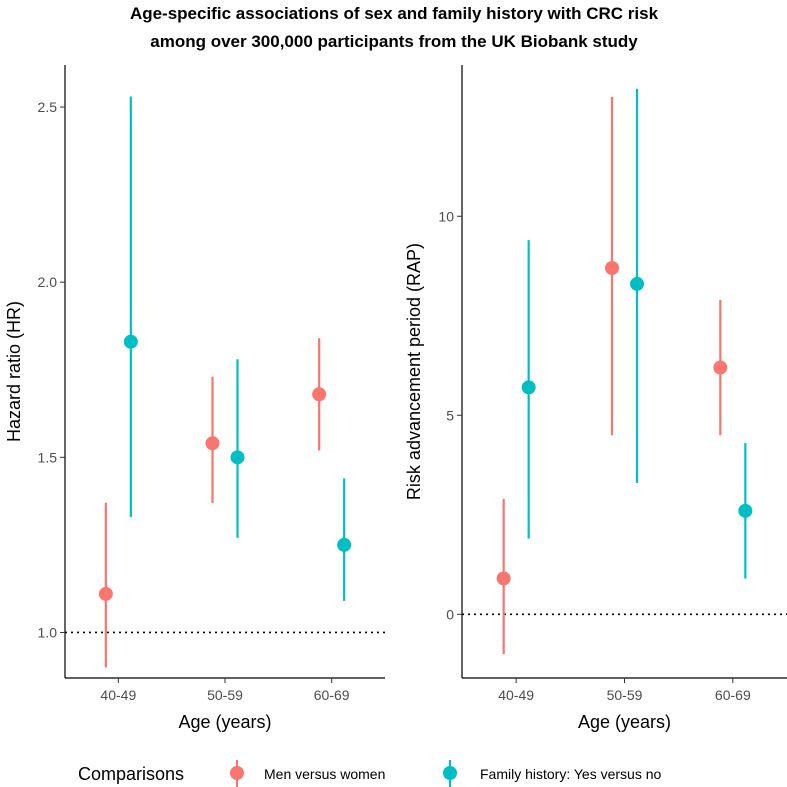  Describe the element at coordinates (14, 371) in the screenshot. I see `y-axis-title: Hazard ratio (HR)` at that location.